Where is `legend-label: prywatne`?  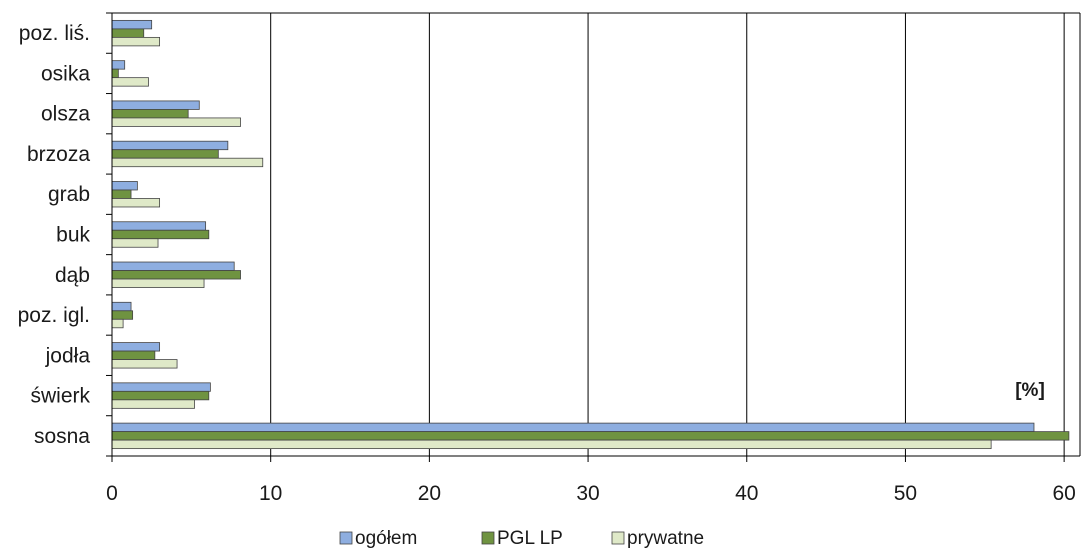 legend-label: prywatne is located at coordinates (665, 538).